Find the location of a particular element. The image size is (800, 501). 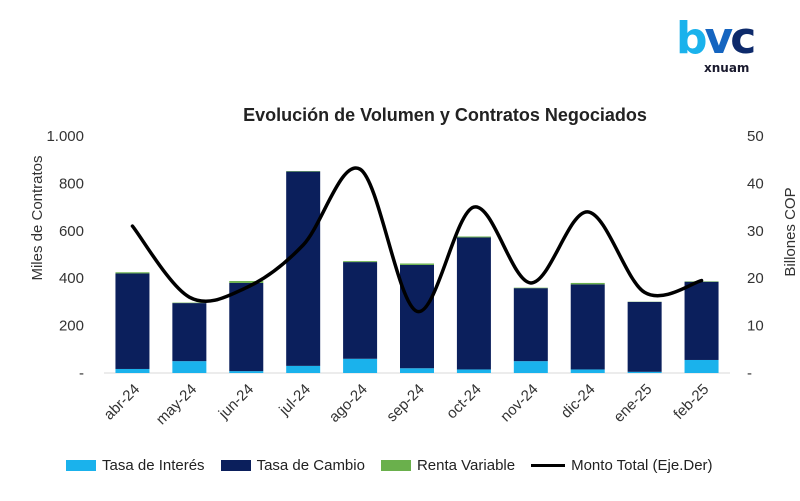

legend-item-monto-total: Monto Total (Eje.Der) is located at coordinates (622, 465).